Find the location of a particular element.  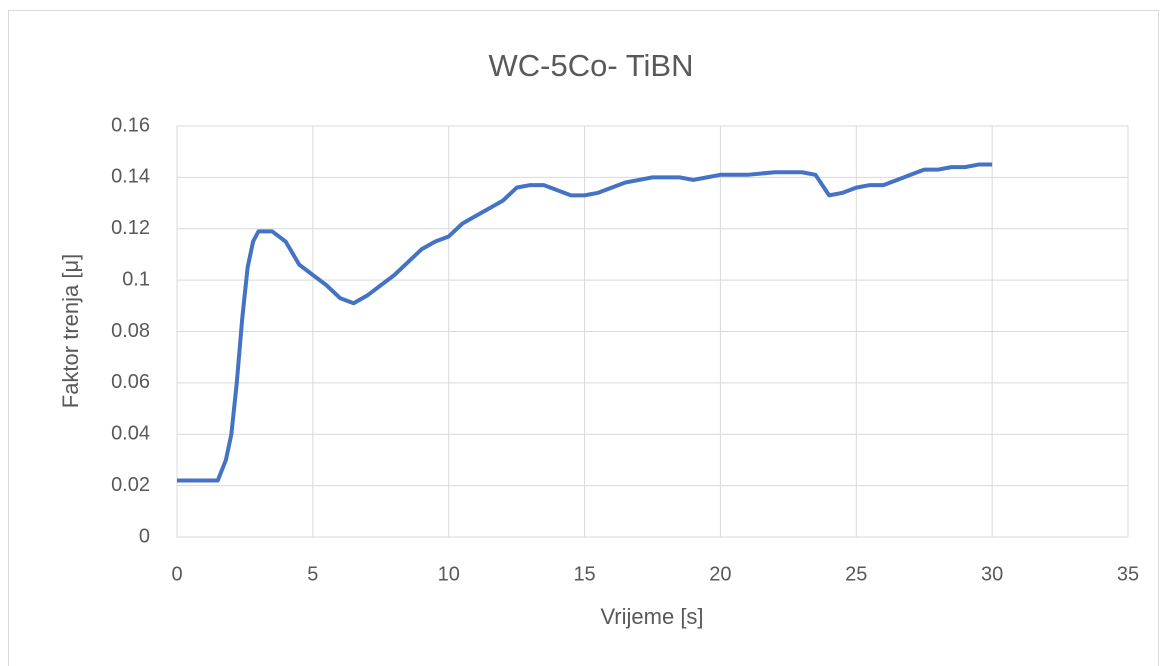

x-axis-label: Vrijeme [s] is located at coordinates (651, 616).